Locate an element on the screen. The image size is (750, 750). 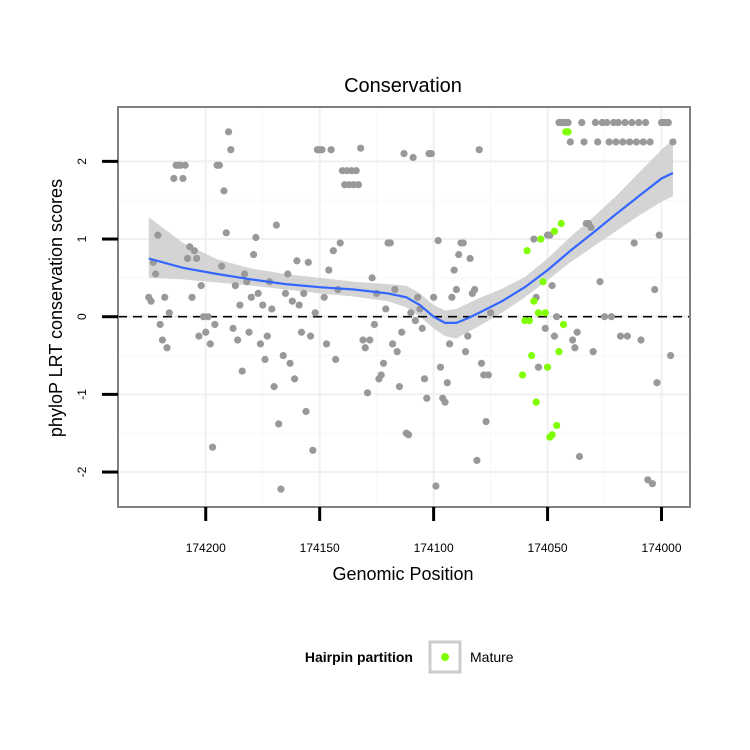
legend-title: Hairpin partition is located at coordinates (359, 657).